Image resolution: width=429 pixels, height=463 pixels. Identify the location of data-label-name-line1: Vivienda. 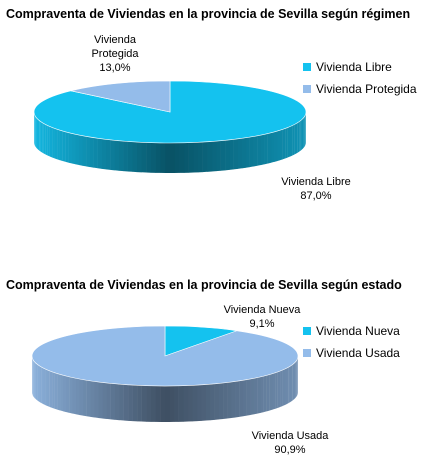
(115, 40).